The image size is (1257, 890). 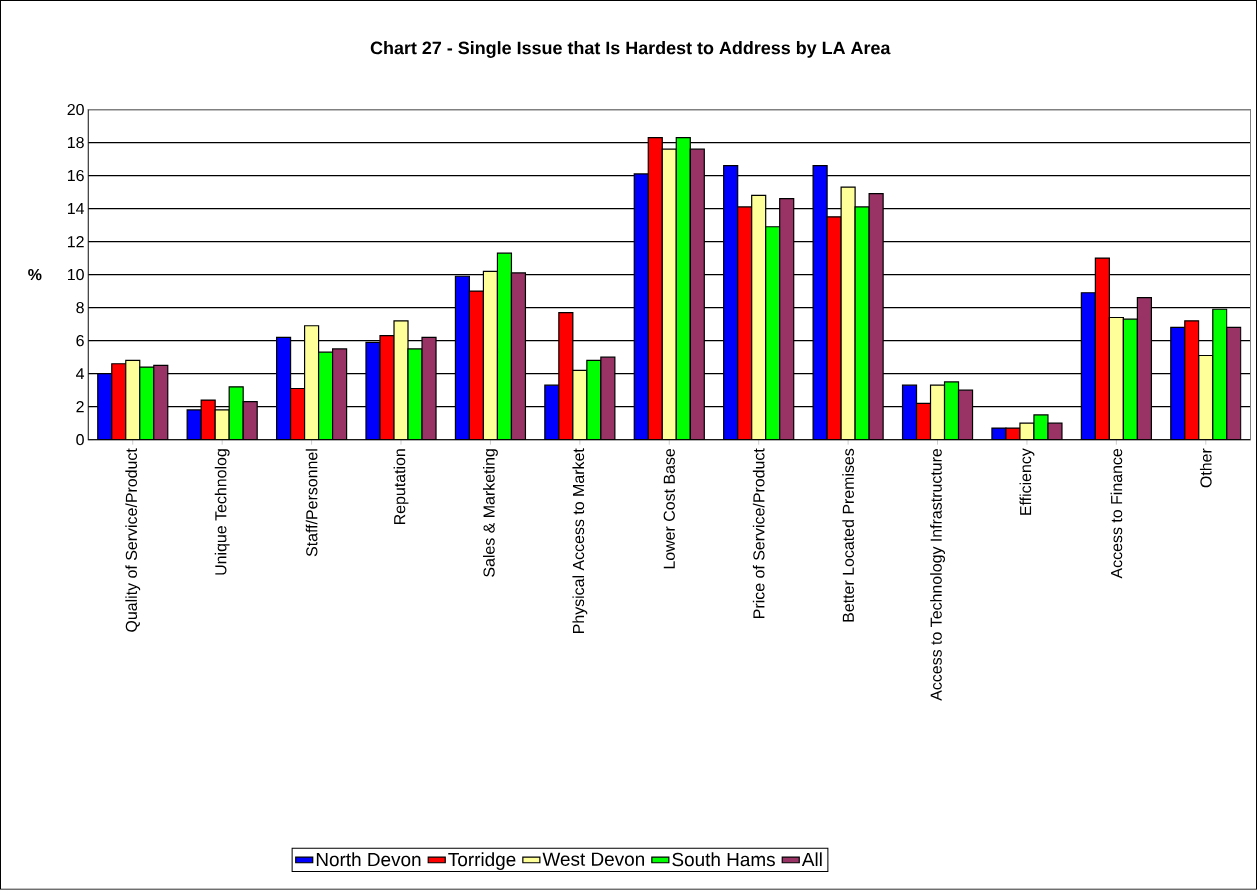 What do you see at coordinates (76, 242) in the screenshot?
I see `y-tick-label: 12` at bounding box center [76, 242].